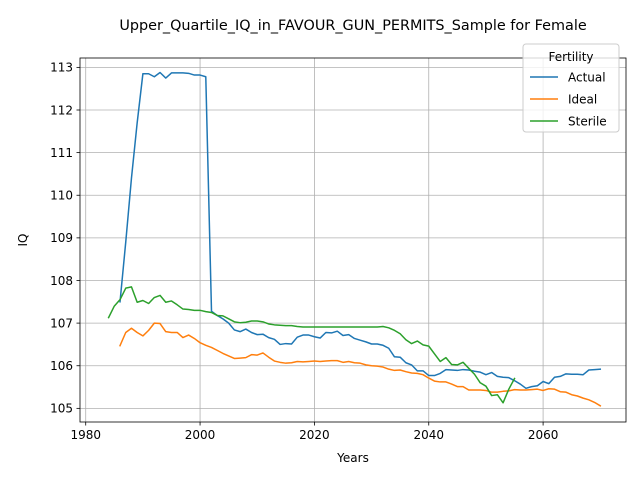 Image resolution: width=640 pixels, height=480 pixels. I want to click on legend-label-sterile: Sterile, so click(587, 121).